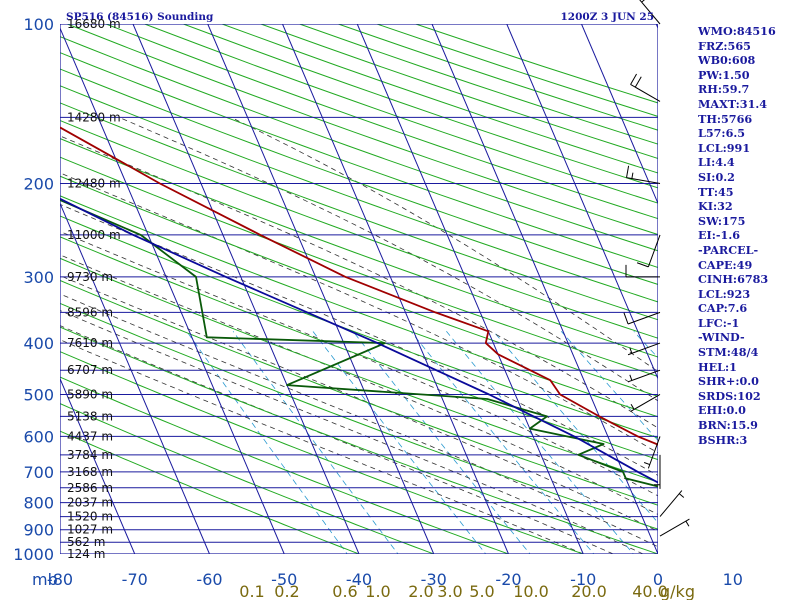 The image size is (800, 600). Describe the element at coordinates (719, 235) in the screenshot. I see `index-line: EI:-1.6` at that location.